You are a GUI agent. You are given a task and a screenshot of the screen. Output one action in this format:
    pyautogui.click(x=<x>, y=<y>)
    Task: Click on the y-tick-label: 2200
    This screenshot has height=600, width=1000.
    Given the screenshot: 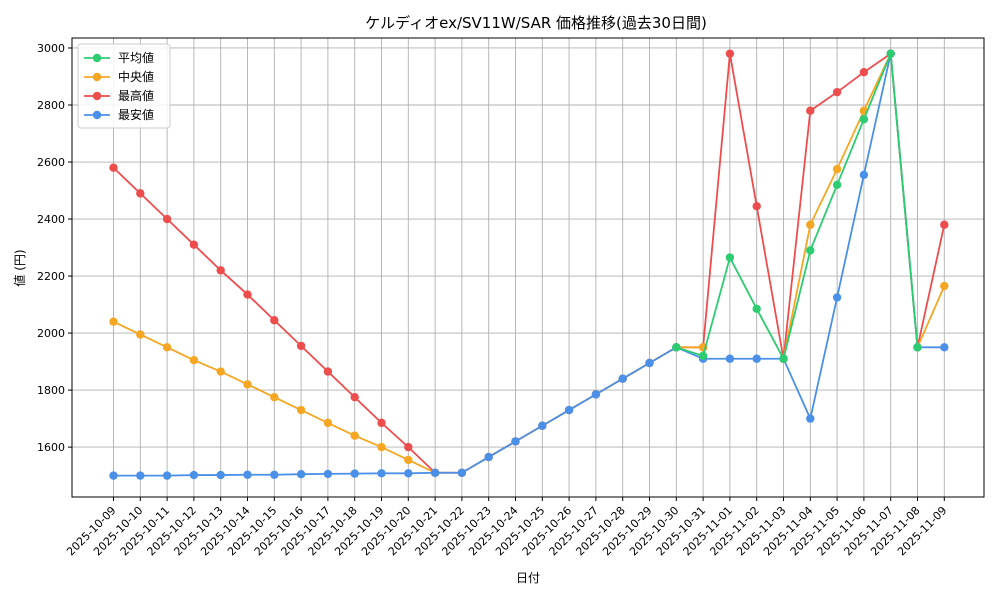 What is the action you would take?
    pyautogui.click(x=51, y=276)
    